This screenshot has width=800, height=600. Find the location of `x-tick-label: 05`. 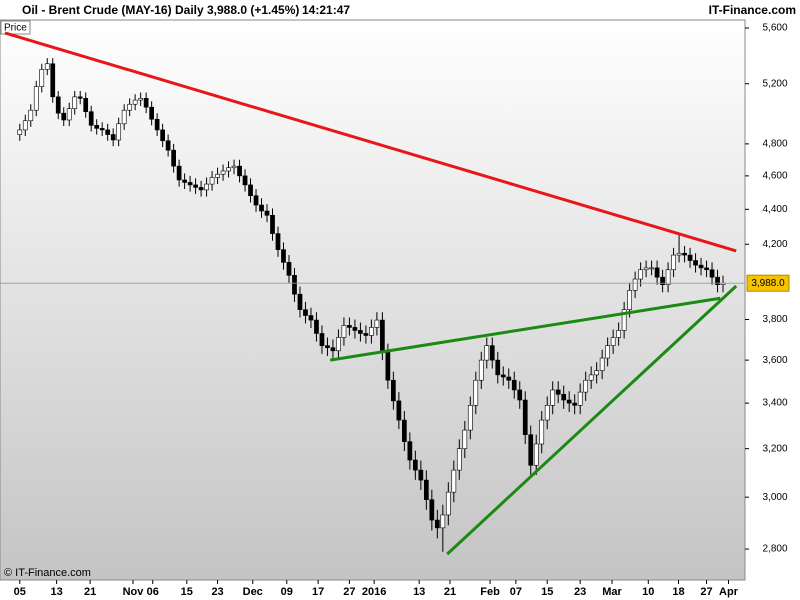

x-tick-label: 05 is located at coordinates (20, 592).